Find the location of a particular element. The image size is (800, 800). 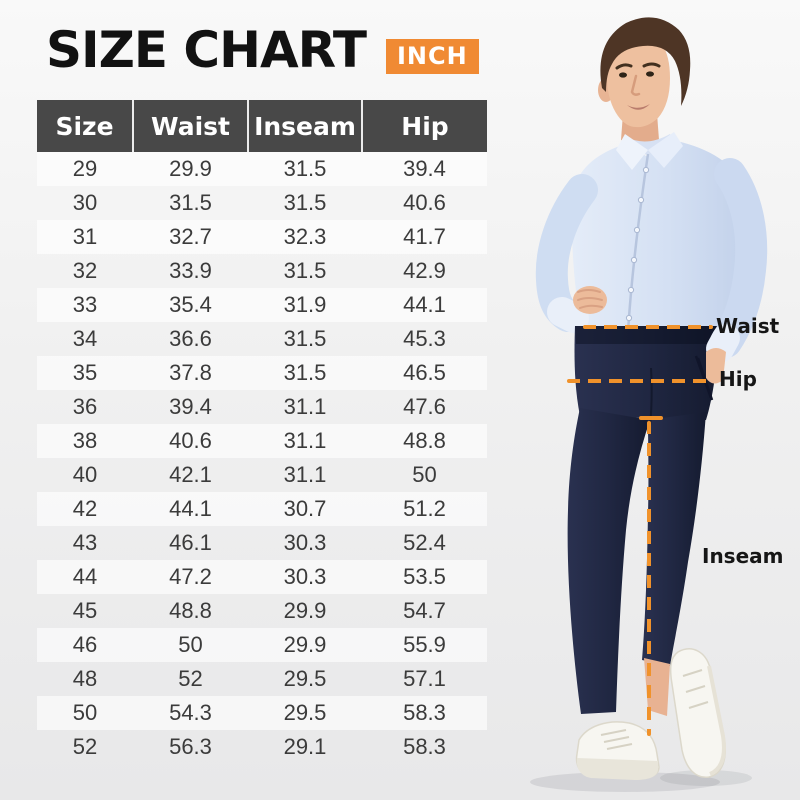

table-cell: 54.3 is located at coordinates (190, 712).